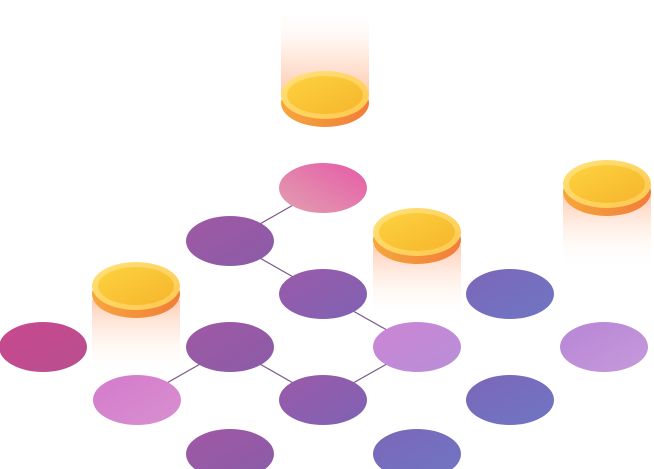  I want to click on coin-left, so click(136, 318).